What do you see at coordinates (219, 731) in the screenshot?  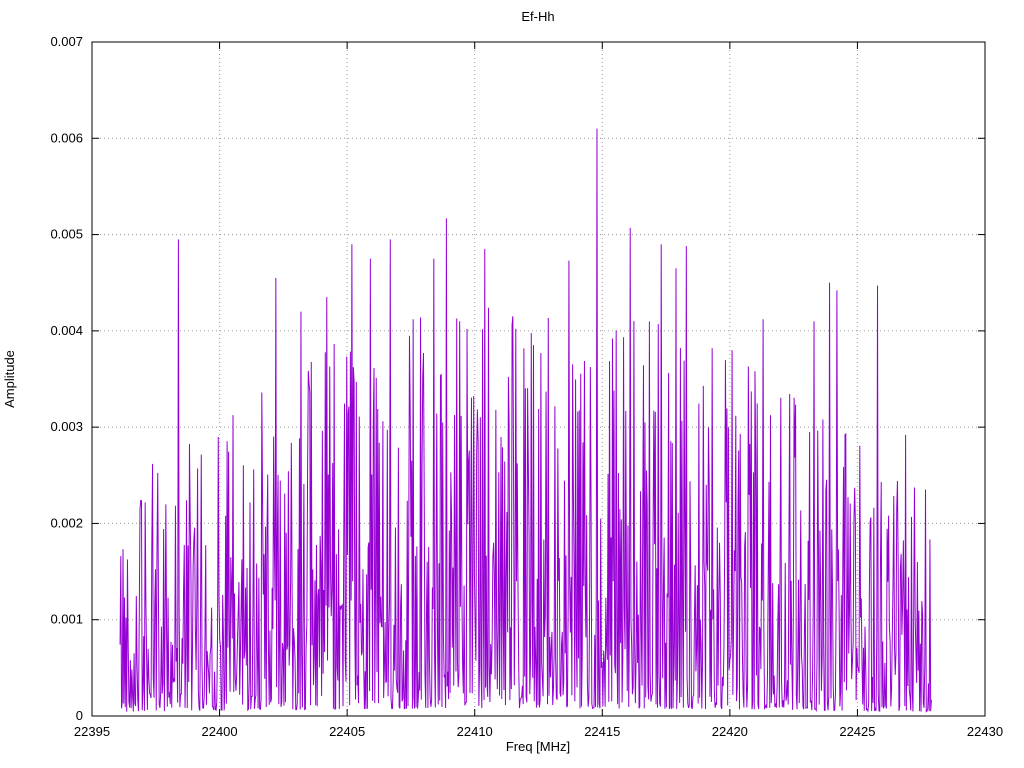 I see `x-tick-label: 22400` at bounding box center [219, 731].